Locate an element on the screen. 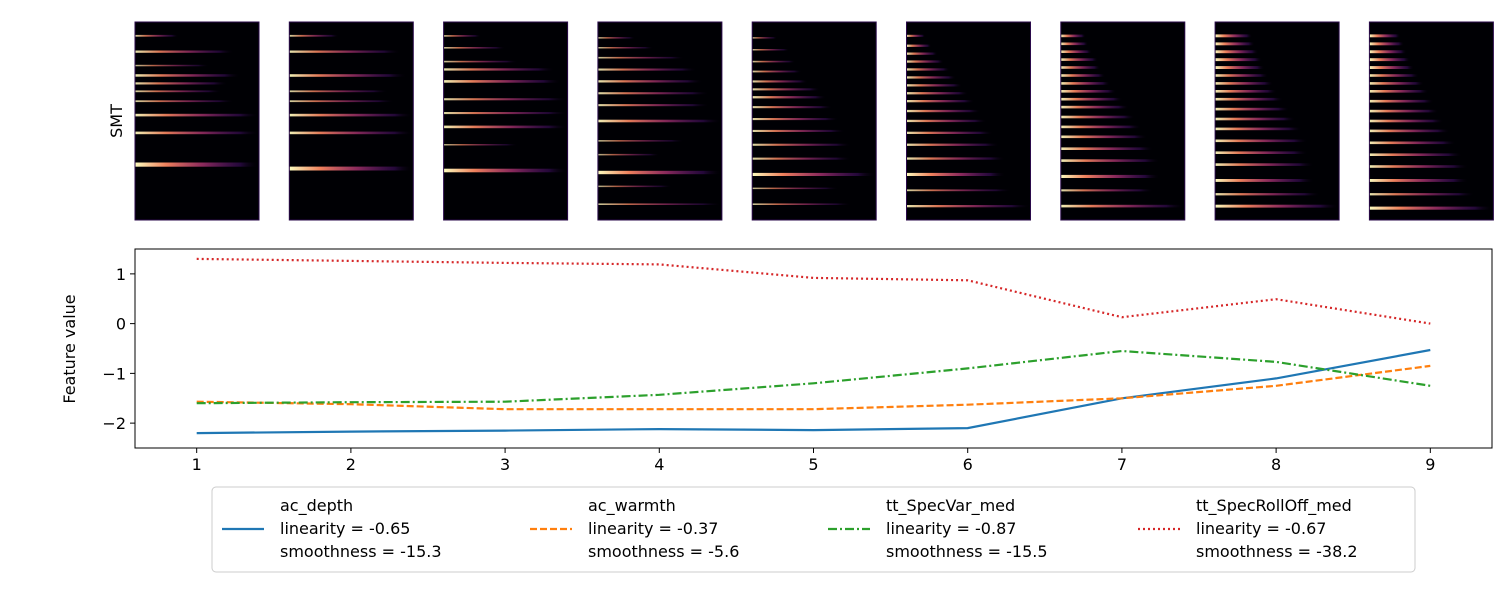 Image resolution: width=1500 pixels, height=600 pixels. series-line-ac_warmth is located at coordinates (813, 387).